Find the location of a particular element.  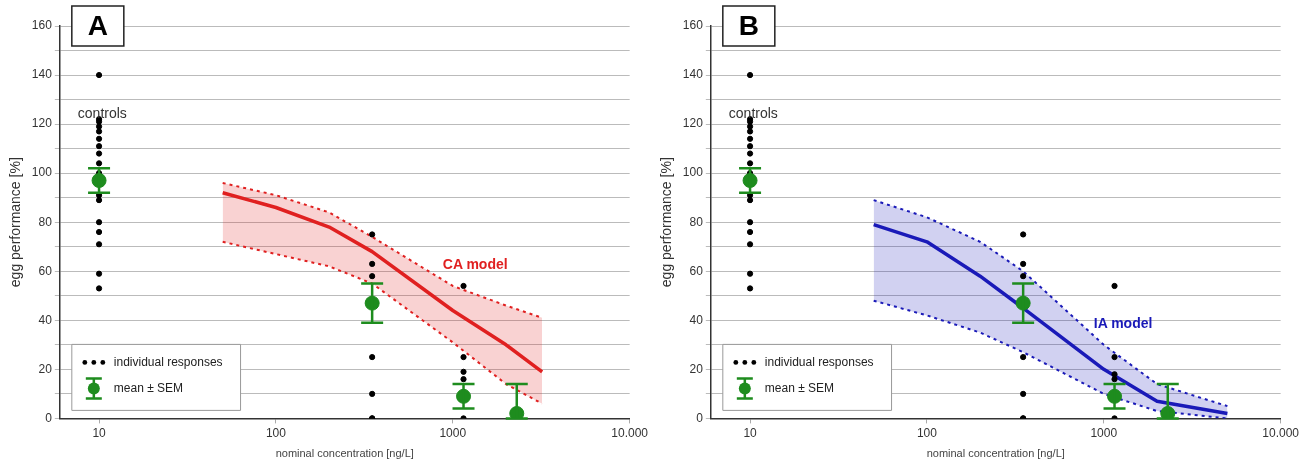

series-label: CA model is located at coordinates (475, 263).